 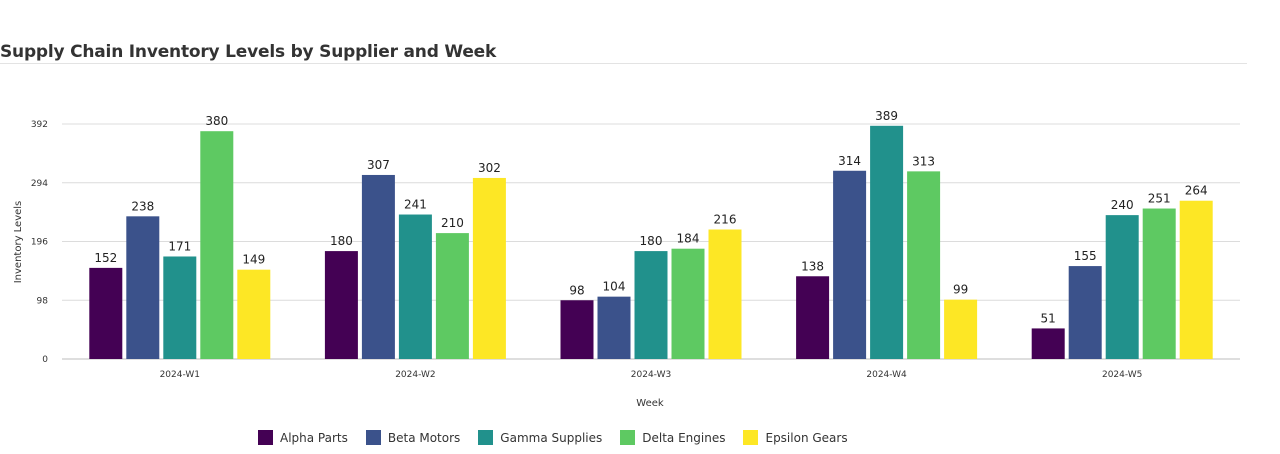 I want to click on legend-item: Alpha Parts, so click(x=303, y=437).